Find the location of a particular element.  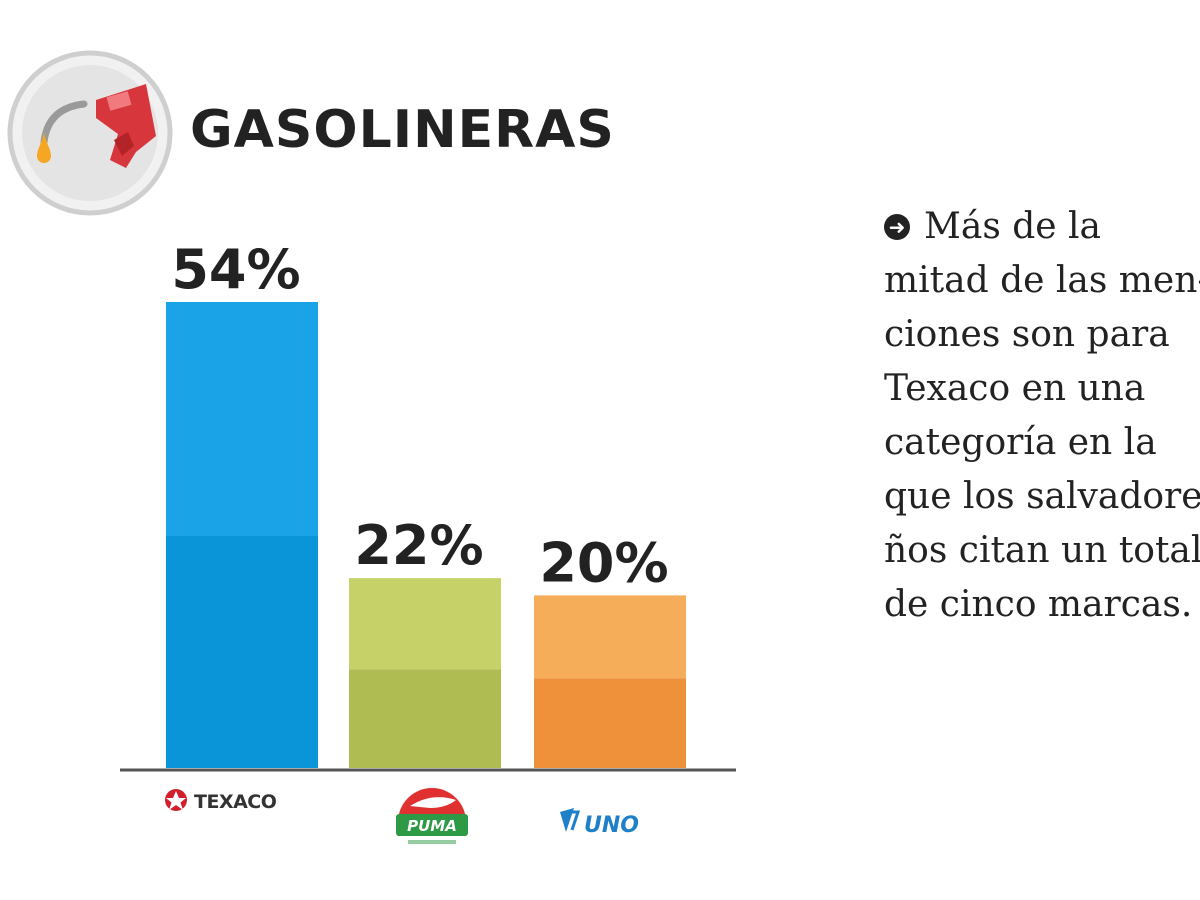

texaco-logo: TEXACO is located at coordinates (221, 801).